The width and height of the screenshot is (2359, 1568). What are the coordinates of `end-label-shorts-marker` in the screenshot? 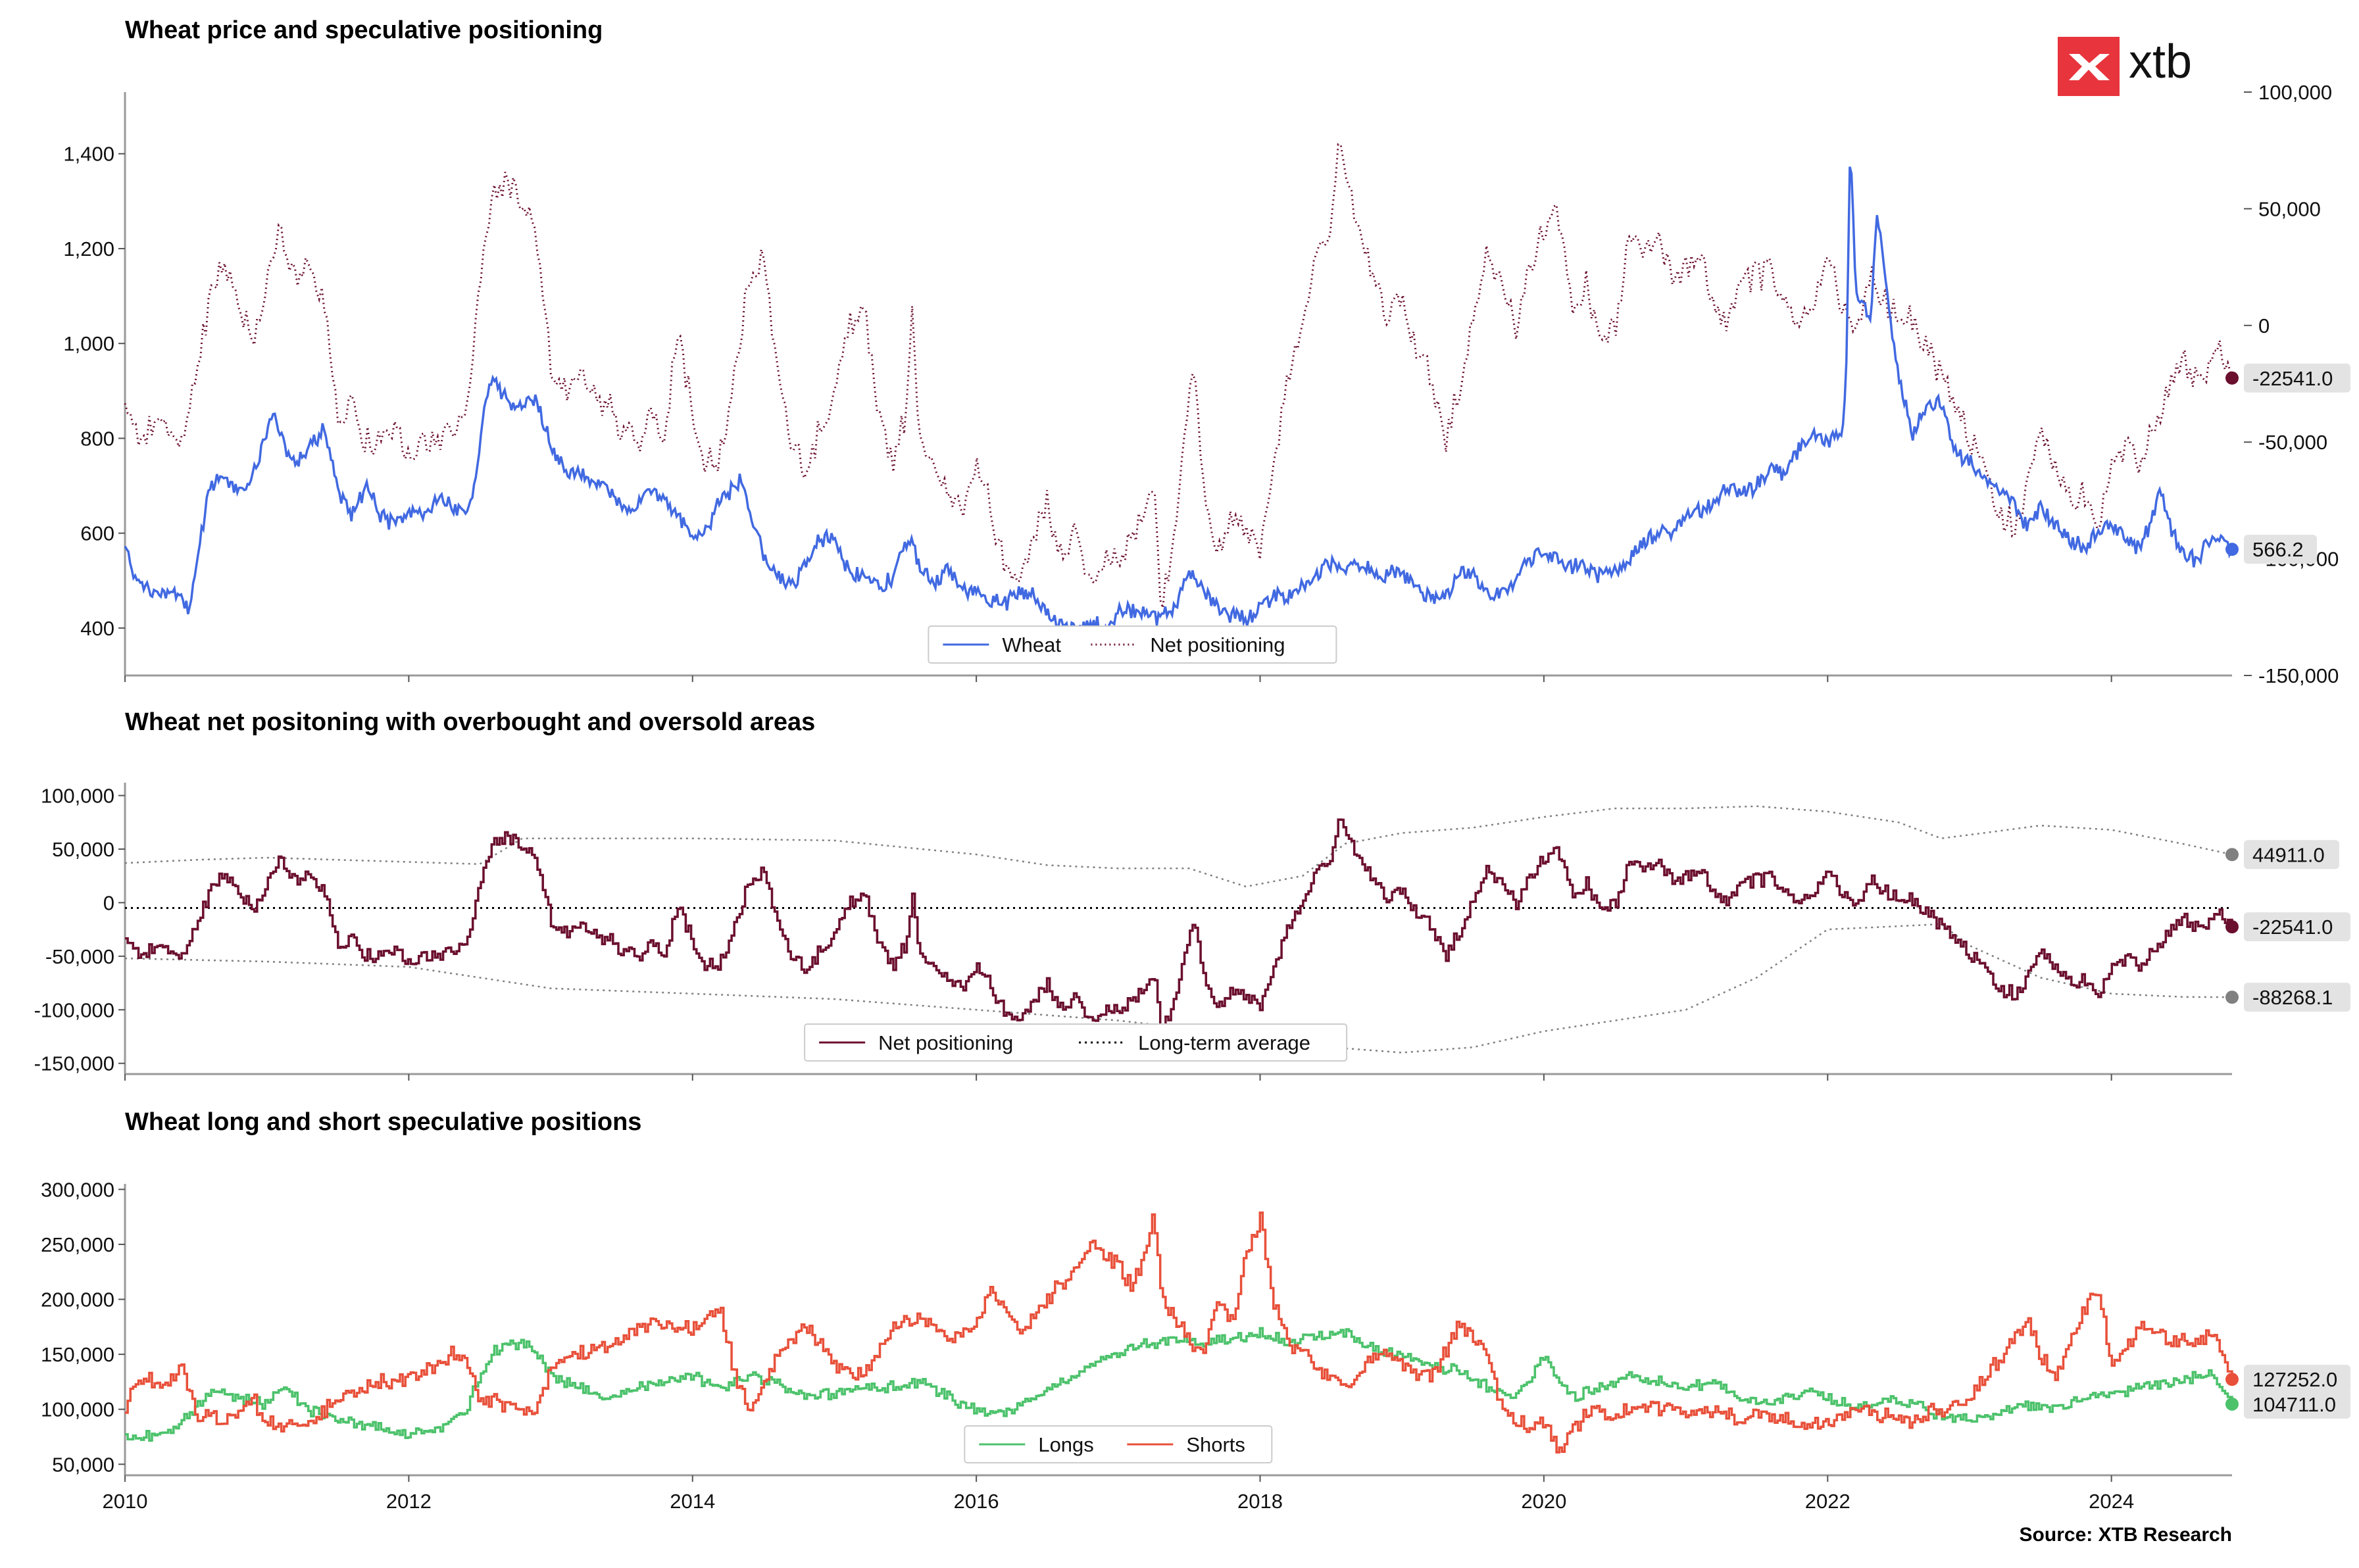 It's located at (2232, 1379).